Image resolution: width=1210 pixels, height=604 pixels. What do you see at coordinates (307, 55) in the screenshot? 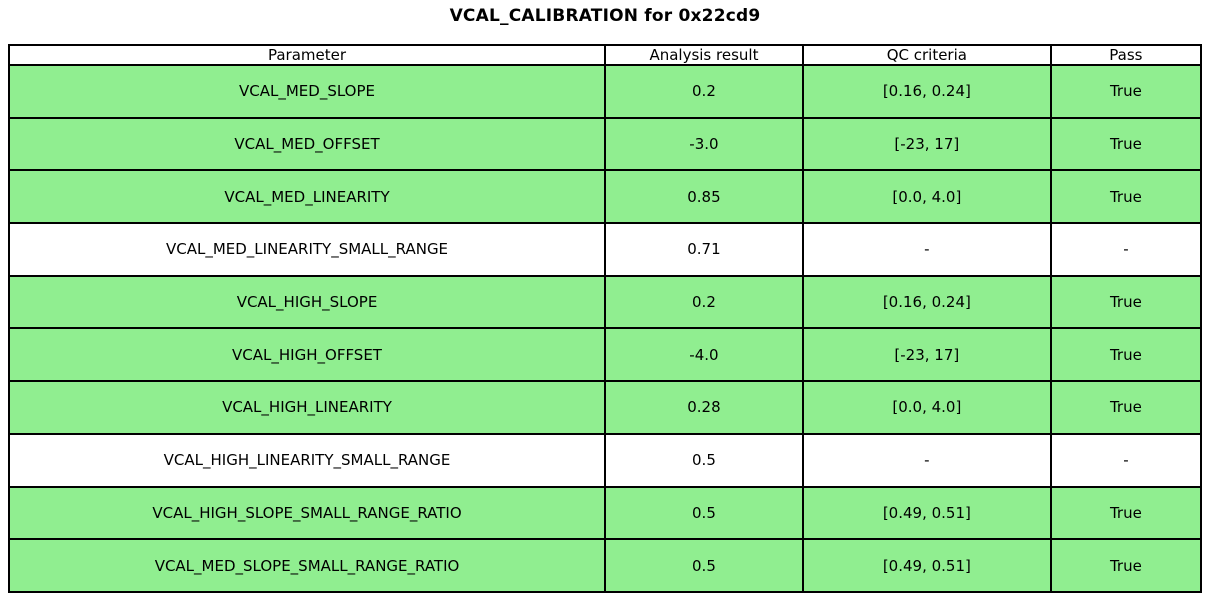
I see `col-header-parameter: Parameter` at bounding box center [307, 55].